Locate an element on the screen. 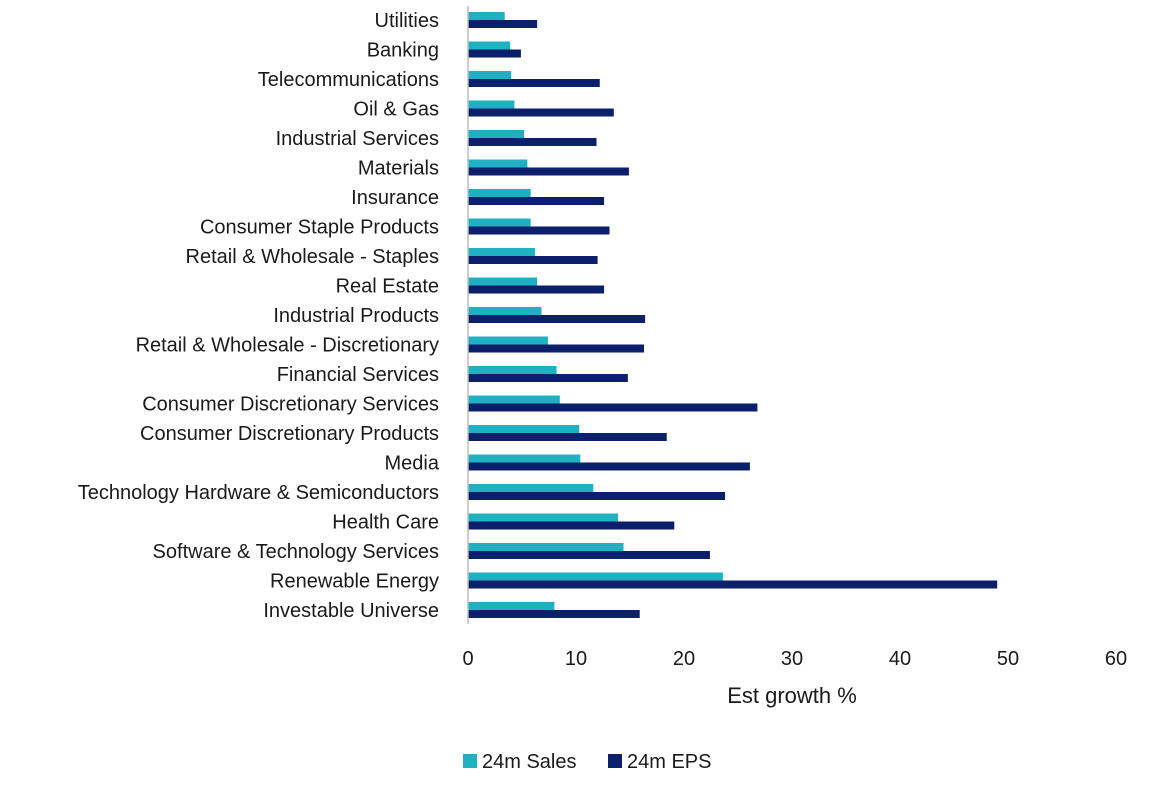 This screenshot has height=789, width=1152. x-tick-label: 20 is located at coordinates (684, 659).